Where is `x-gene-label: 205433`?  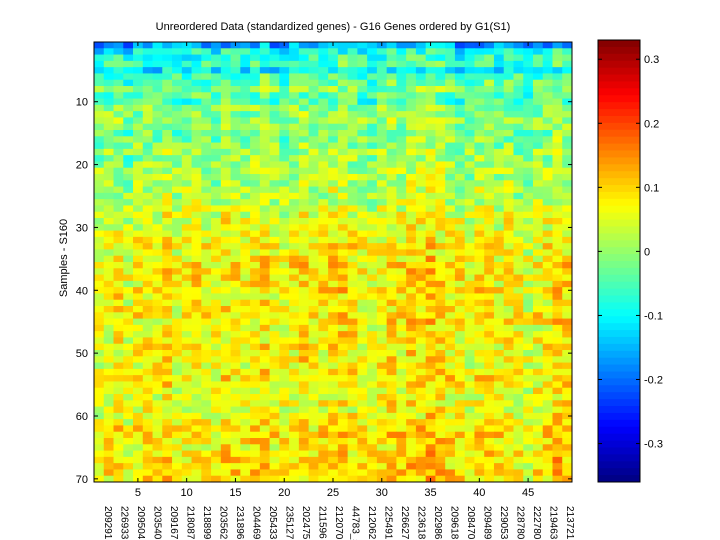
x-gene-label: 205433 is located at coordinates (272, 523).